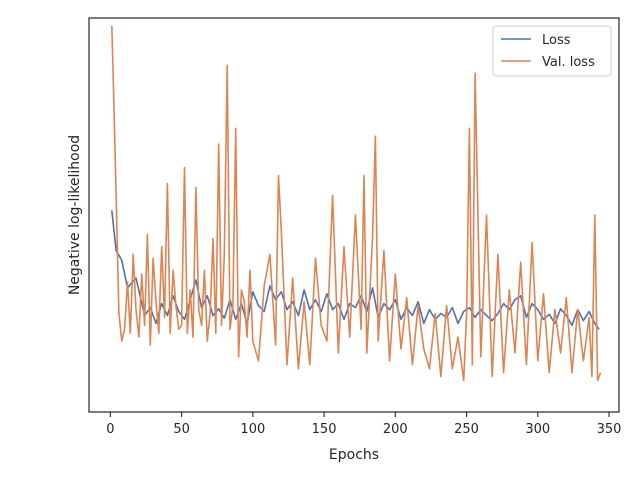  What do you see at coordinates (552, 51) in the screenshot?
I see `legend: Loss Val. loss` at bounding box center [552, 51].